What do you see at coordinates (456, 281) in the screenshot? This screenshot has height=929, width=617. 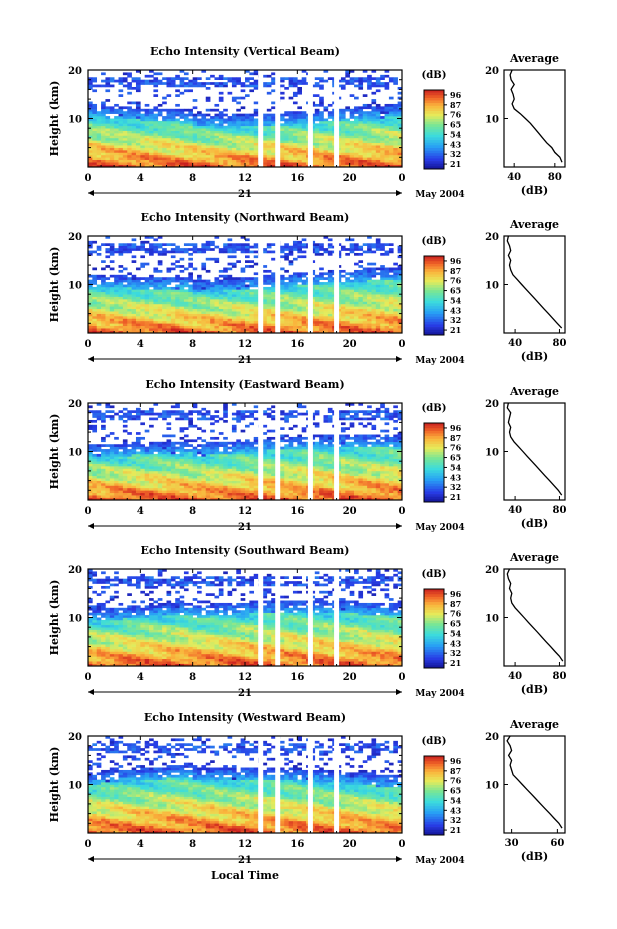 I see `colorbar-tick-label: 76` at bounding box center [456, 281].